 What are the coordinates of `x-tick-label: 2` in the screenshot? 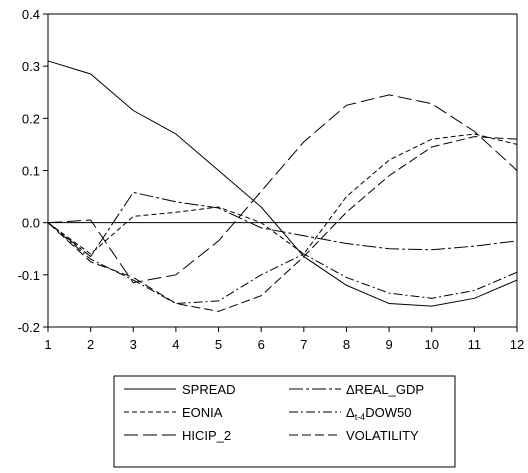 It's located at (90, 344).